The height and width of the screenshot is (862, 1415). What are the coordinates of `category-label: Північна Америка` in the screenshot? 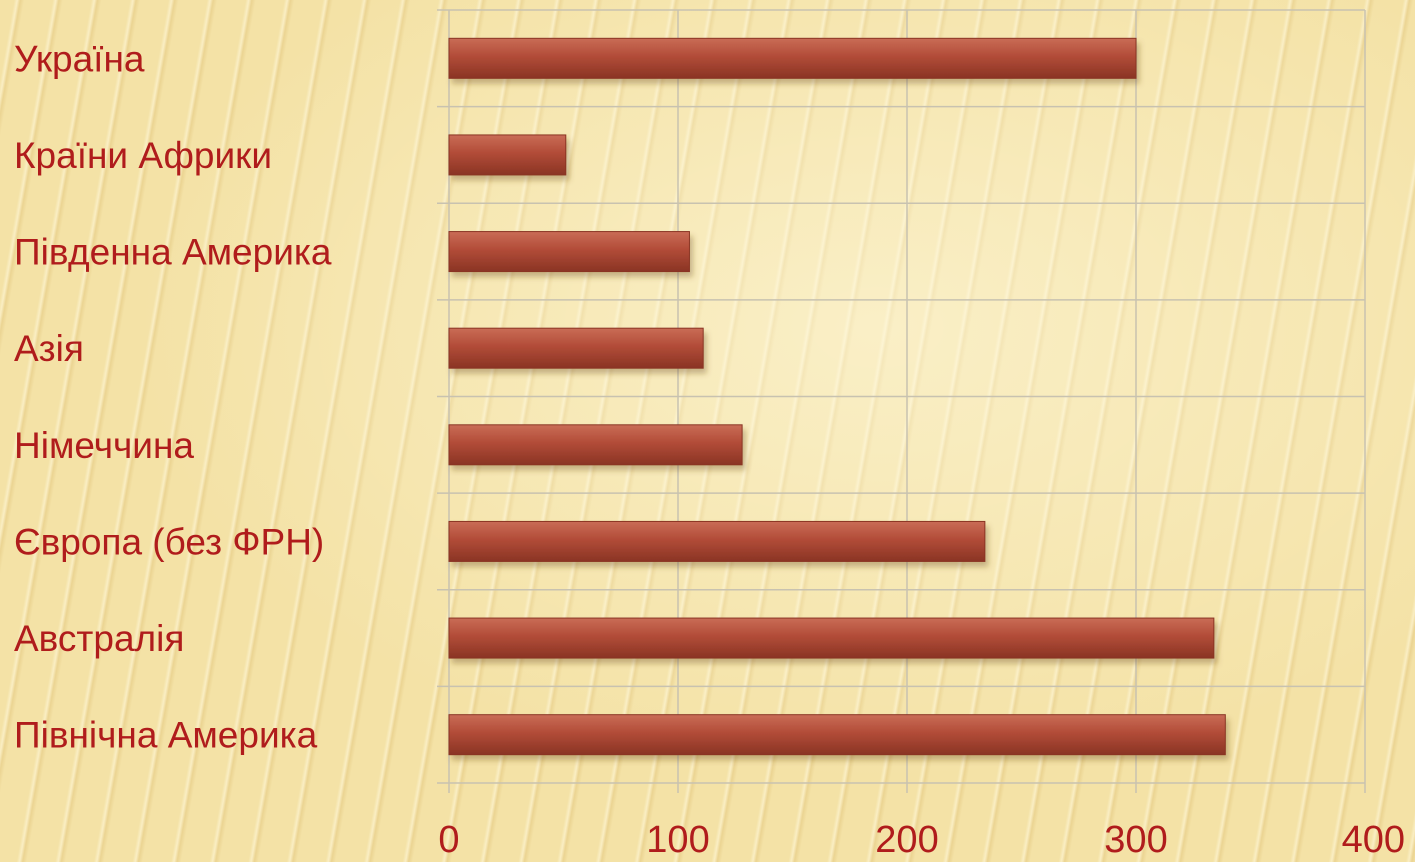 It's located at (166, 735).